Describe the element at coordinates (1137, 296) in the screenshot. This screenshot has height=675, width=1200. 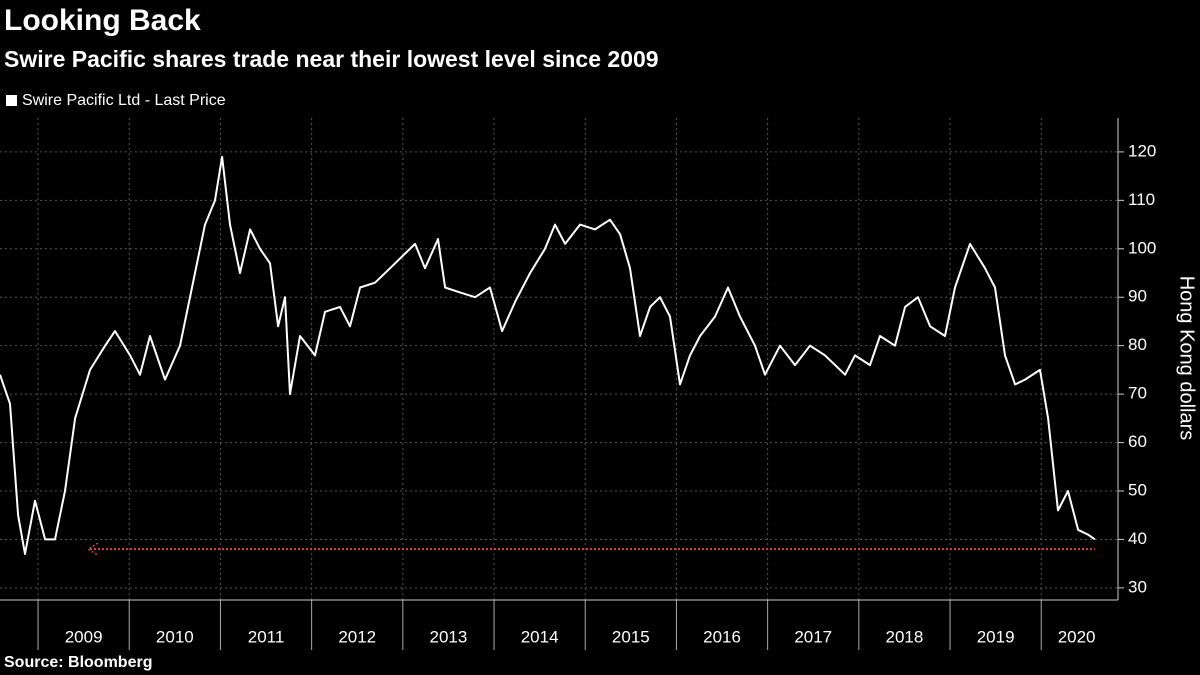
I see `y-tick-label: 90` at that location.